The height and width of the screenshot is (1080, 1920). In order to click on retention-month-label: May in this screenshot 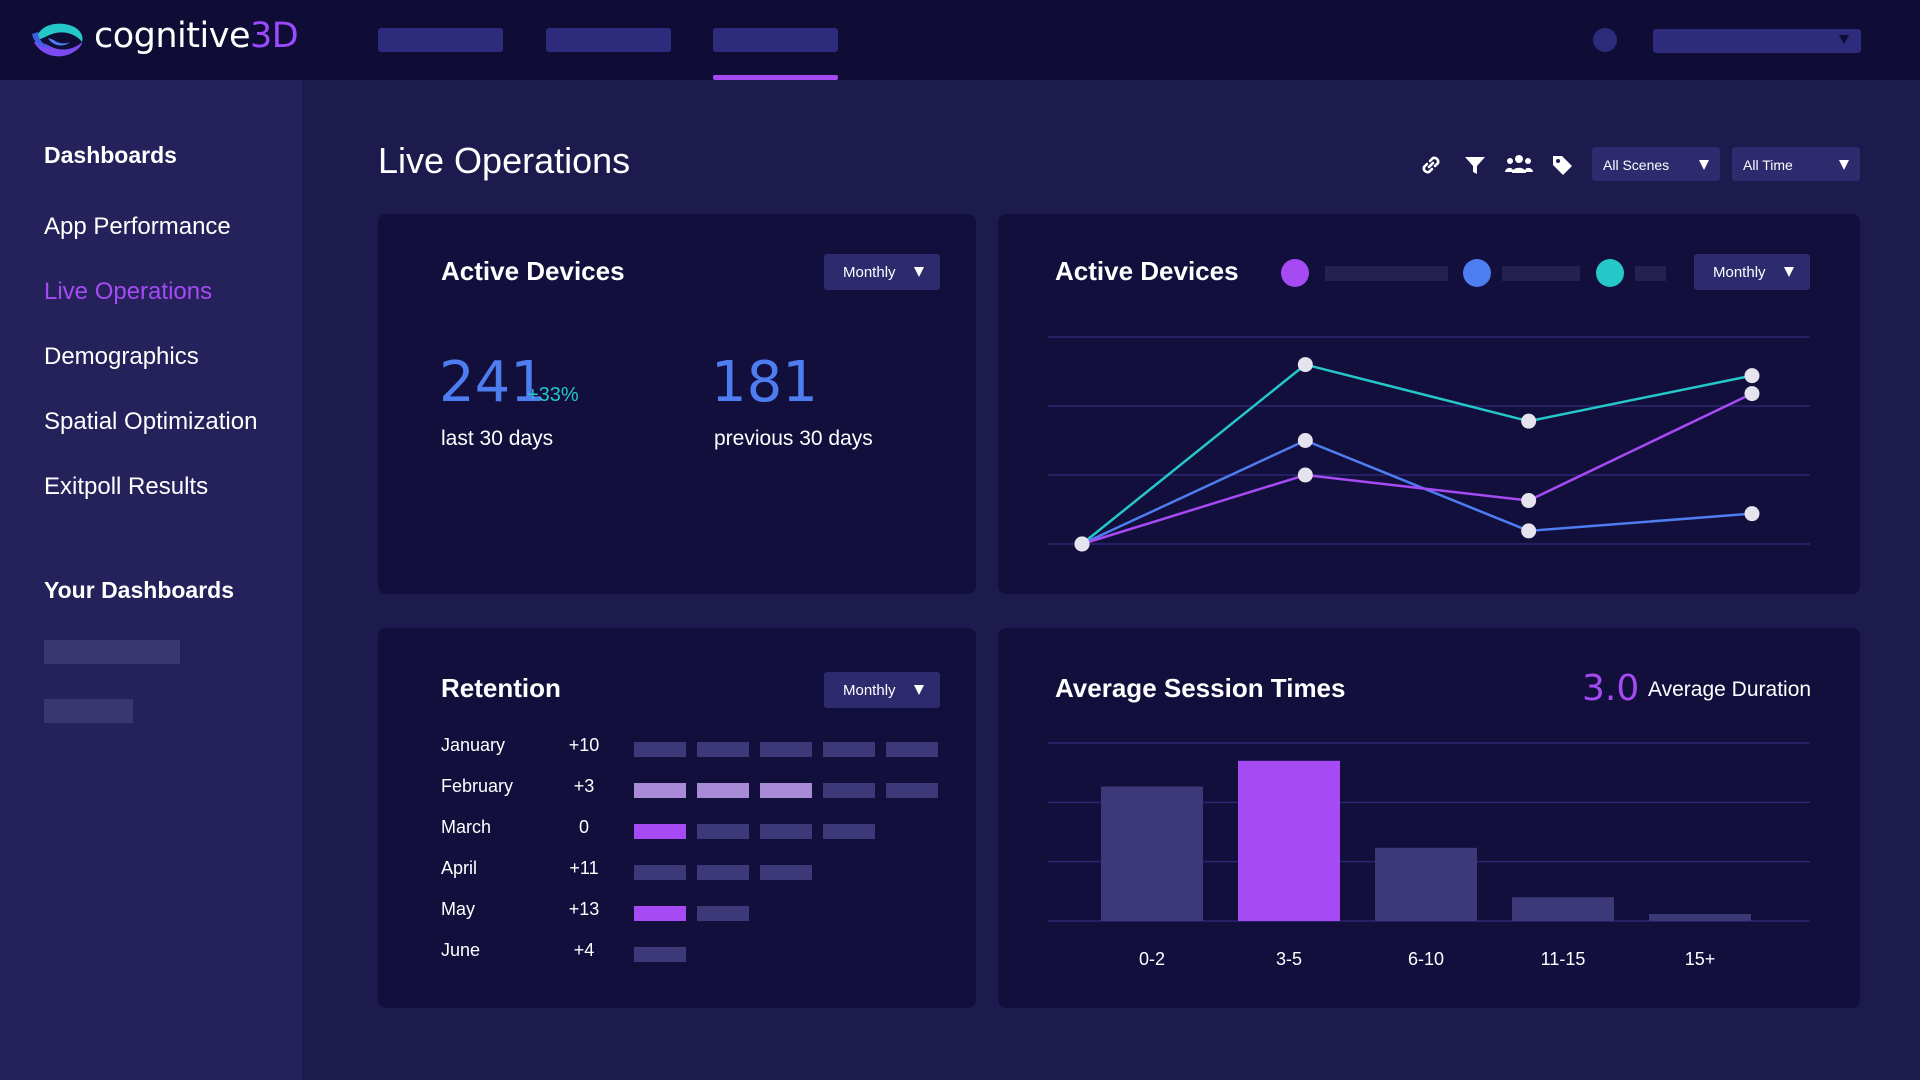, I will do `click(458, 909)`.